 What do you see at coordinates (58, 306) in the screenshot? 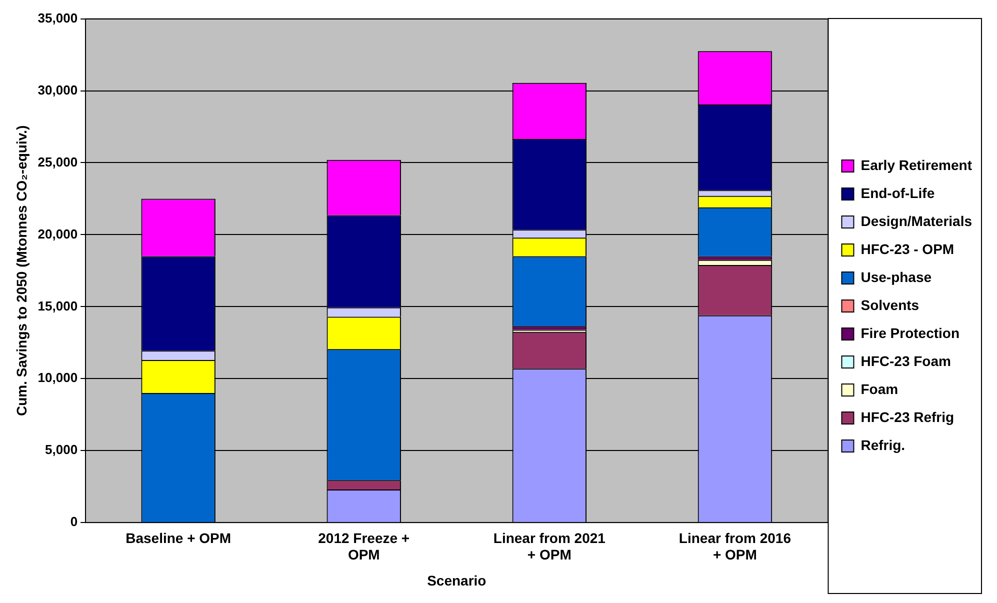
I see `y-tick-label: 15,000` at bounding box center [58, 306].